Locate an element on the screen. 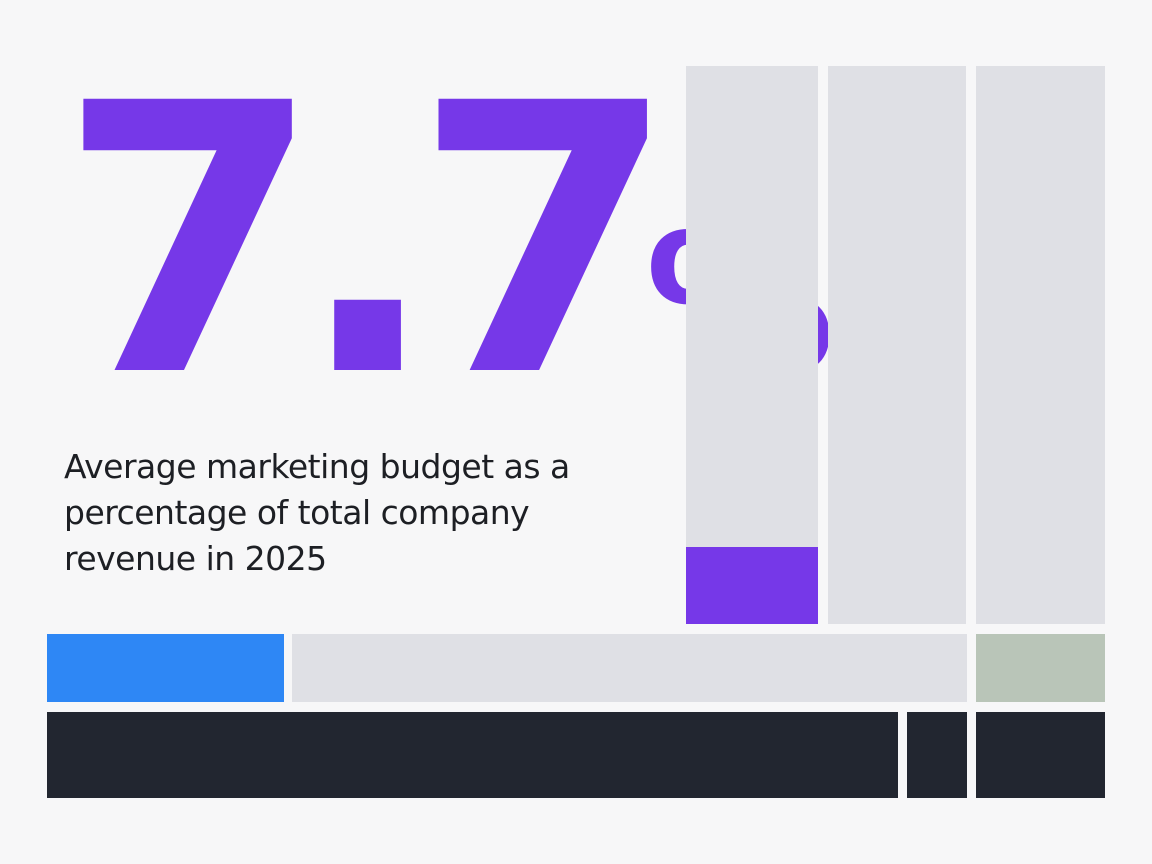 Image resolution: width=1152 pixels, height=864 pixels. tall-column-left-fill is located at coordinates (752, 585).